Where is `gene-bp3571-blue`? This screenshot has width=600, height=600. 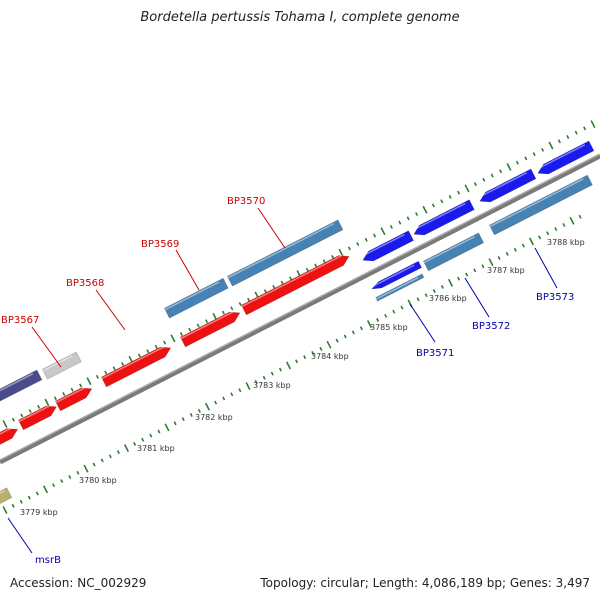
gene-bp3571-blue is located at coordinates (388, 246).